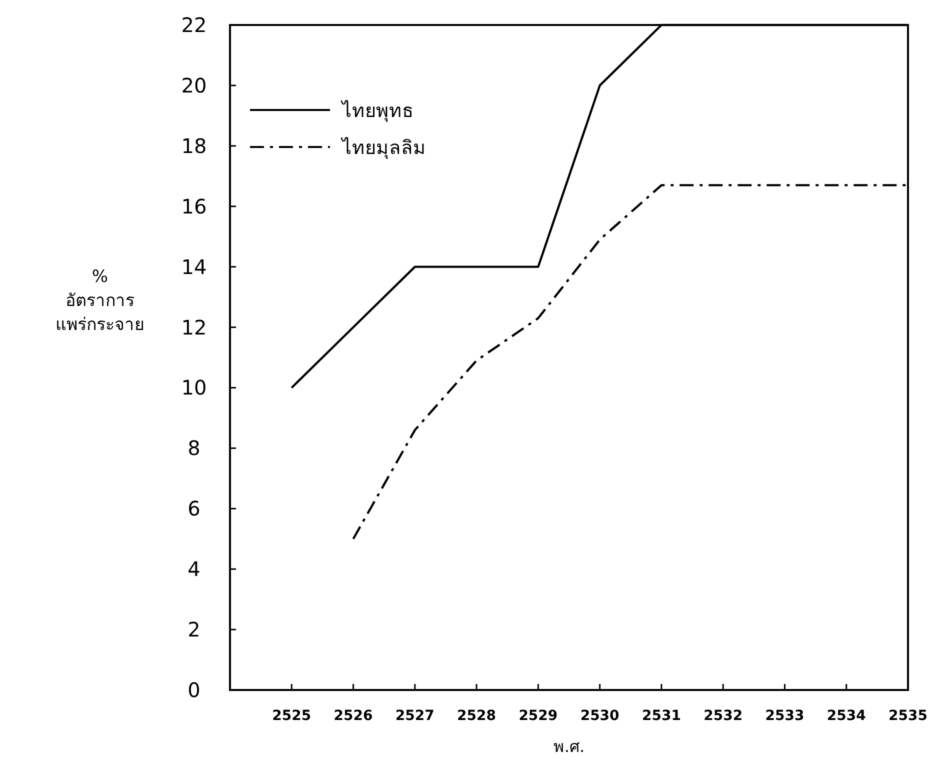 Image resolution: width=934 pixels, height=772 pixels. I want to click on x-tick-label: 2533, so click(784, 716).